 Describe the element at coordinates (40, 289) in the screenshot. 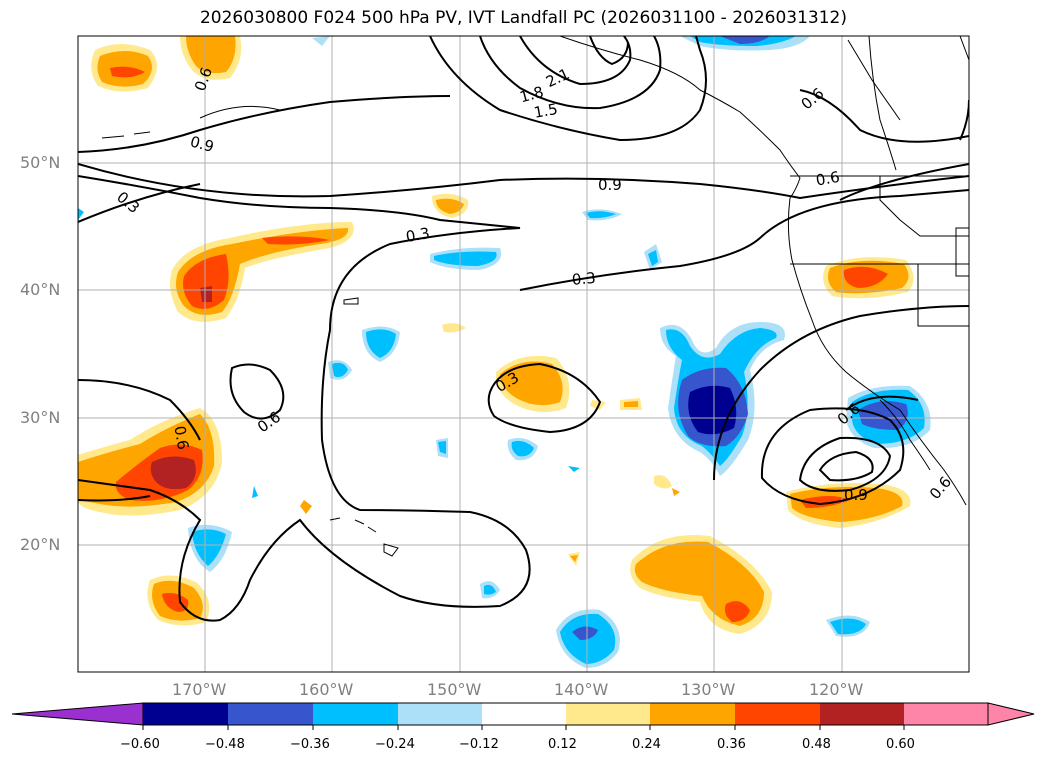

I see `lat-label: 40°N` at that location.